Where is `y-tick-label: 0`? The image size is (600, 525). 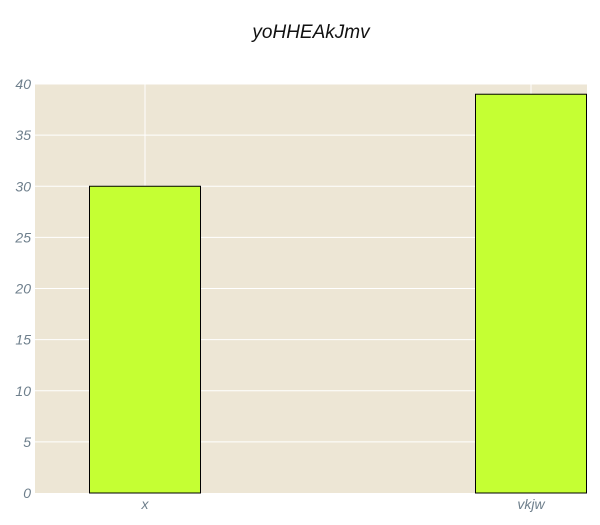
y-tick-label: 0 is located at coordinates (27, 493).